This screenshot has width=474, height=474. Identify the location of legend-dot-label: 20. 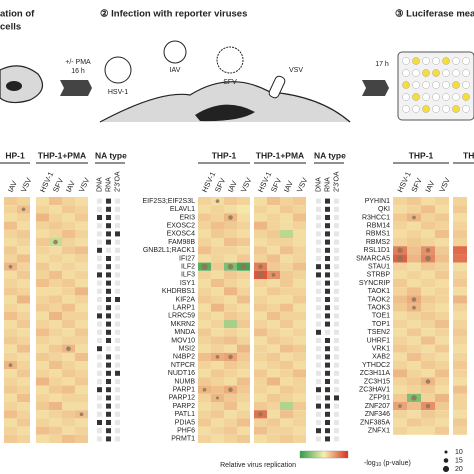
(459, 469).